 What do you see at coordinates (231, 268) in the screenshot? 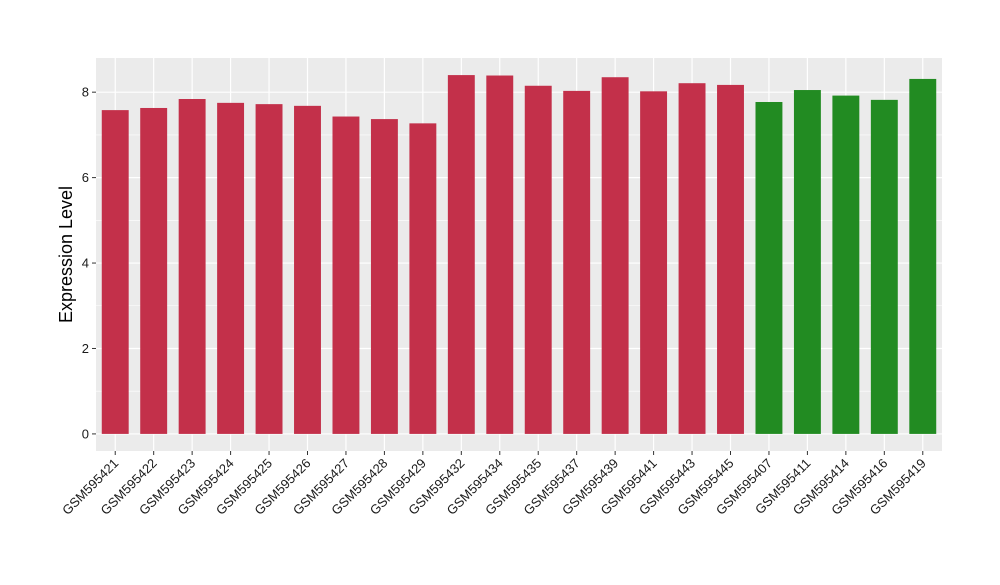
I see `bar-GSM595424` at bounding box center [231, 268].